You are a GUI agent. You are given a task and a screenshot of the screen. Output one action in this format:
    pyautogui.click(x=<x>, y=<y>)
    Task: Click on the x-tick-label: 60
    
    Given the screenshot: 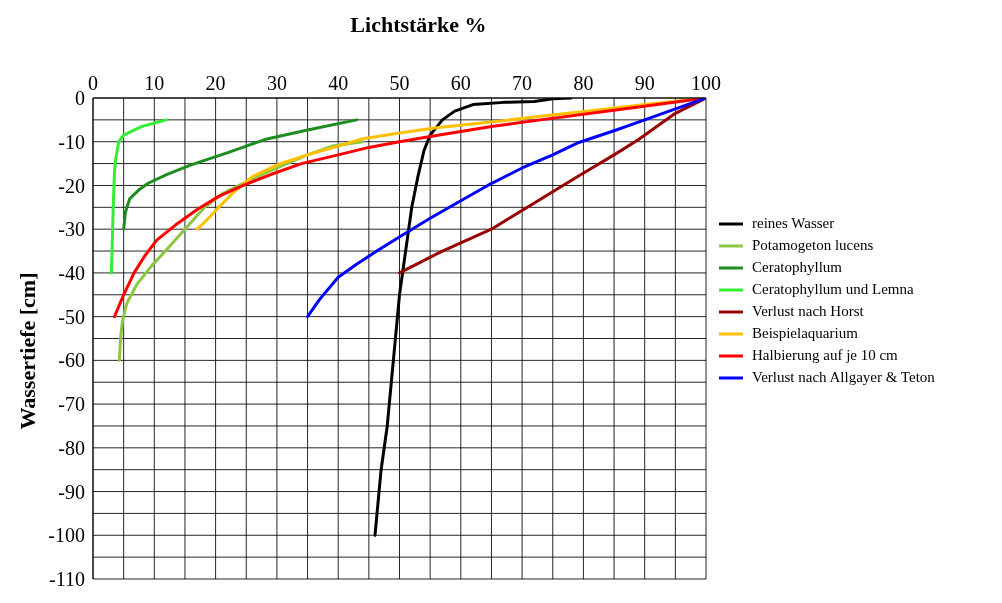 What is the action you would take?
    pyautogui.click(x=460, y=83)
    